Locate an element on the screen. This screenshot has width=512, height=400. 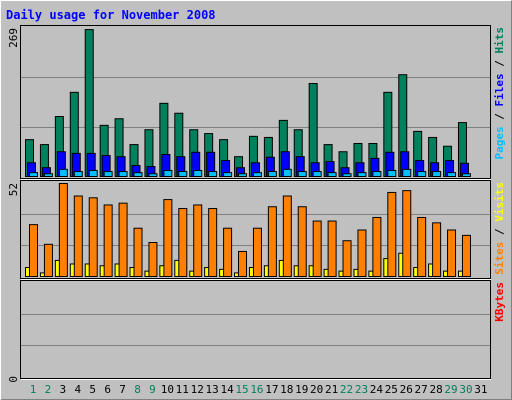
legend-entry: Pages is located at coordinates (499, 142).